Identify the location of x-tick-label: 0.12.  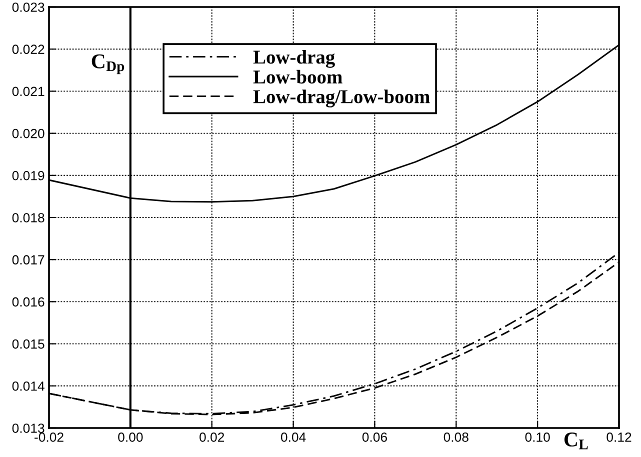
(619, 437).